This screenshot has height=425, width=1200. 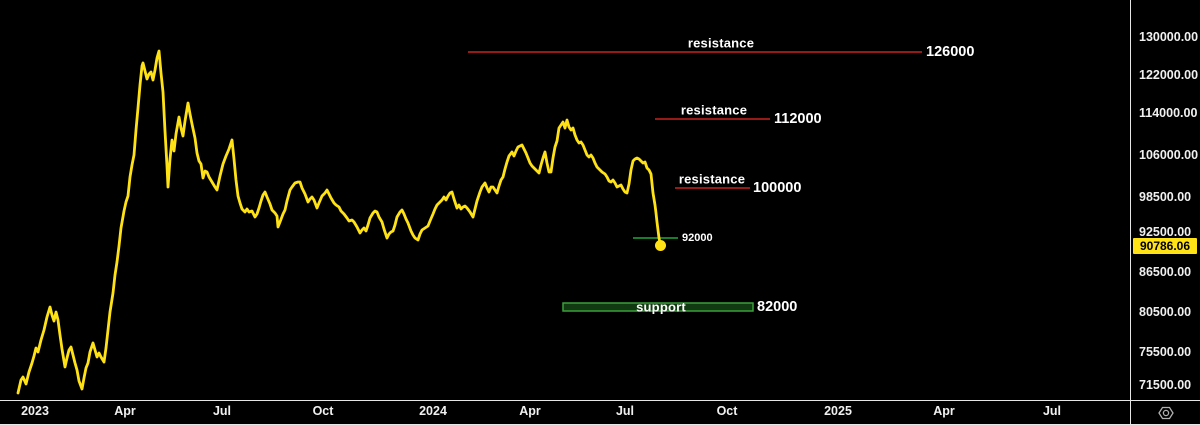 I want to click on time-tick-4-2024: 2024, so click(x=433, y=411).